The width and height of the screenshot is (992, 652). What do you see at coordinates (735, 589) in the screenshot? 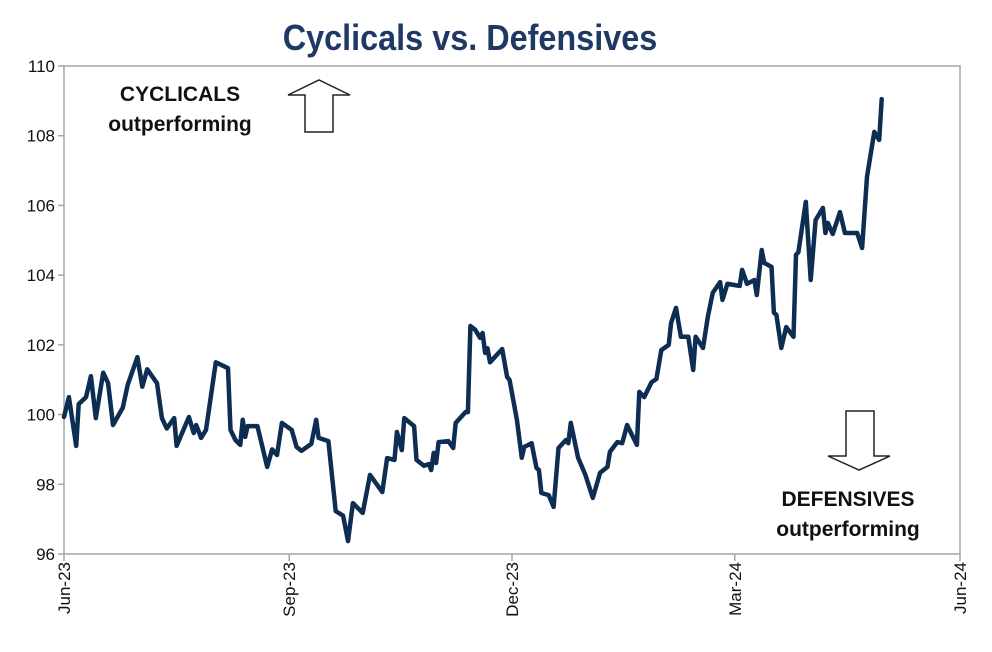
I see `x-tick-label: Mar-24` at bounding box center [735, 589].